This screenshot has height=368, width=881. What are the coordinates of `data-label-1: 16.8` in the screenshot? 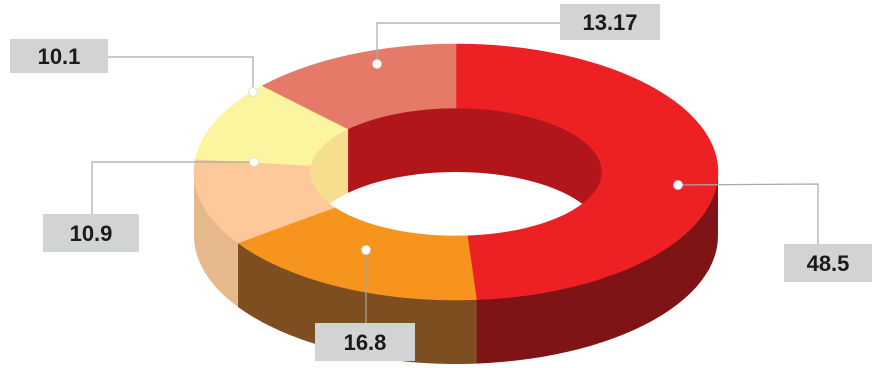 It's located at (365, 342).